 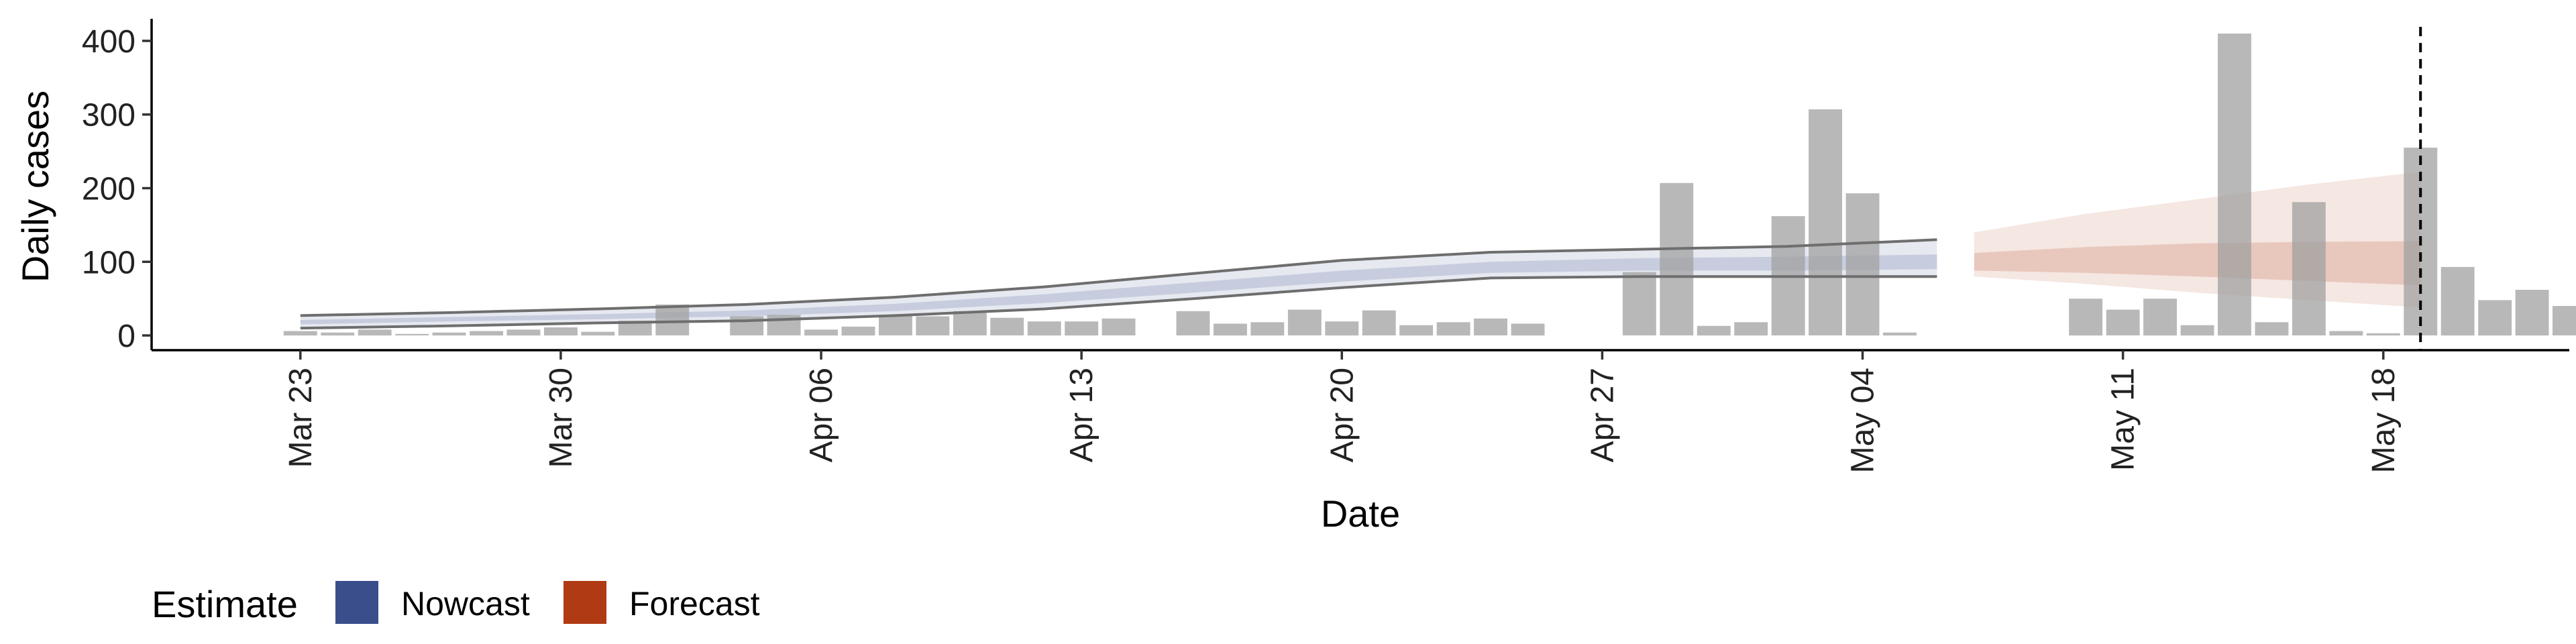 What do you see at coordinates (694, 604) in the screenshot?
I see `legend-label-forecast: Forecast` at bounding box center [694, 604].